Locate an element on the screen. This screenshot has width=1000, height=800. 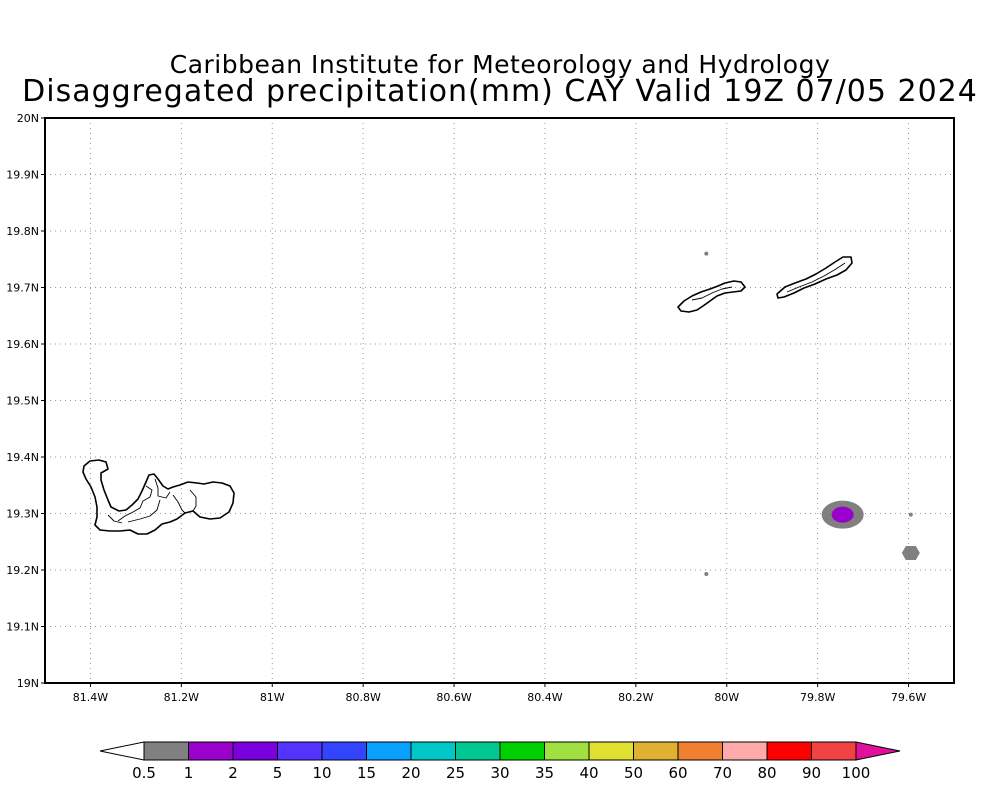
grand-cayman-coastline is located at coordinates (158, 497).